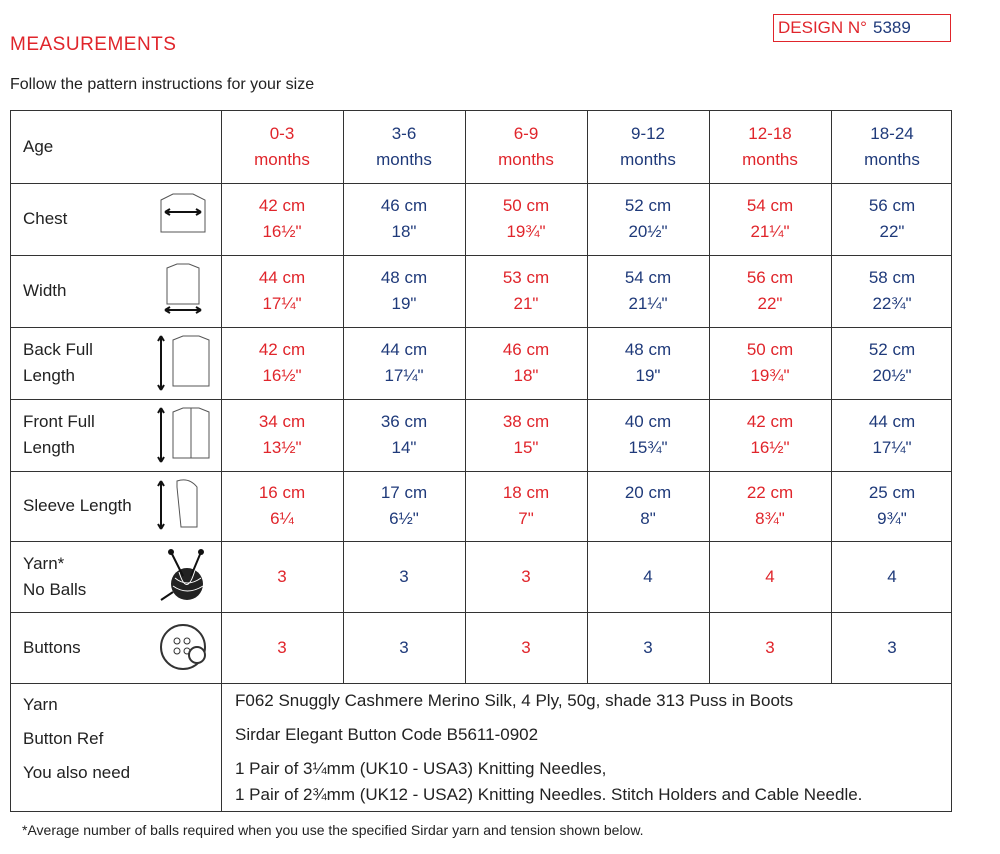 The height and width of the screenshot is (854, 1000). I want to click on value-line: 50 cm, so click(770, 349).